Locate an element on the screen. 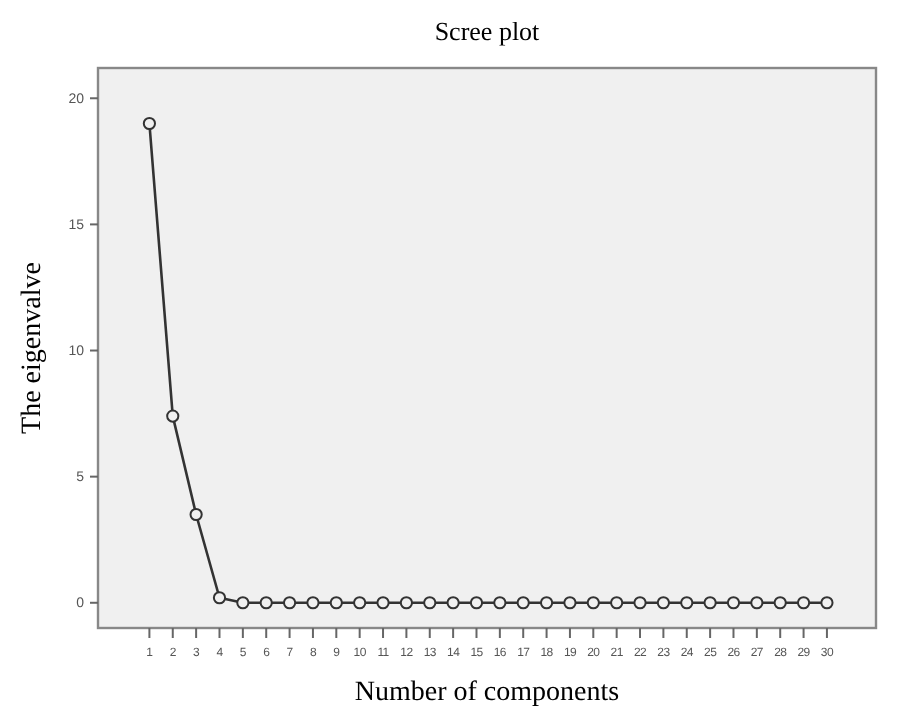 The width and height of the screenshot is (900, 712). y-axis-title: The eigenvalve is located at coordinates (33, 348).